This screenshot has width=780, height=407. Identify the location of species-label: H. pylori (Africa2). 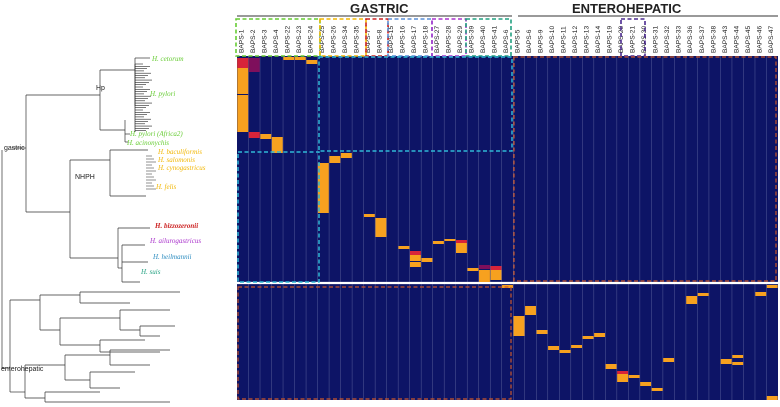
(156, 134).